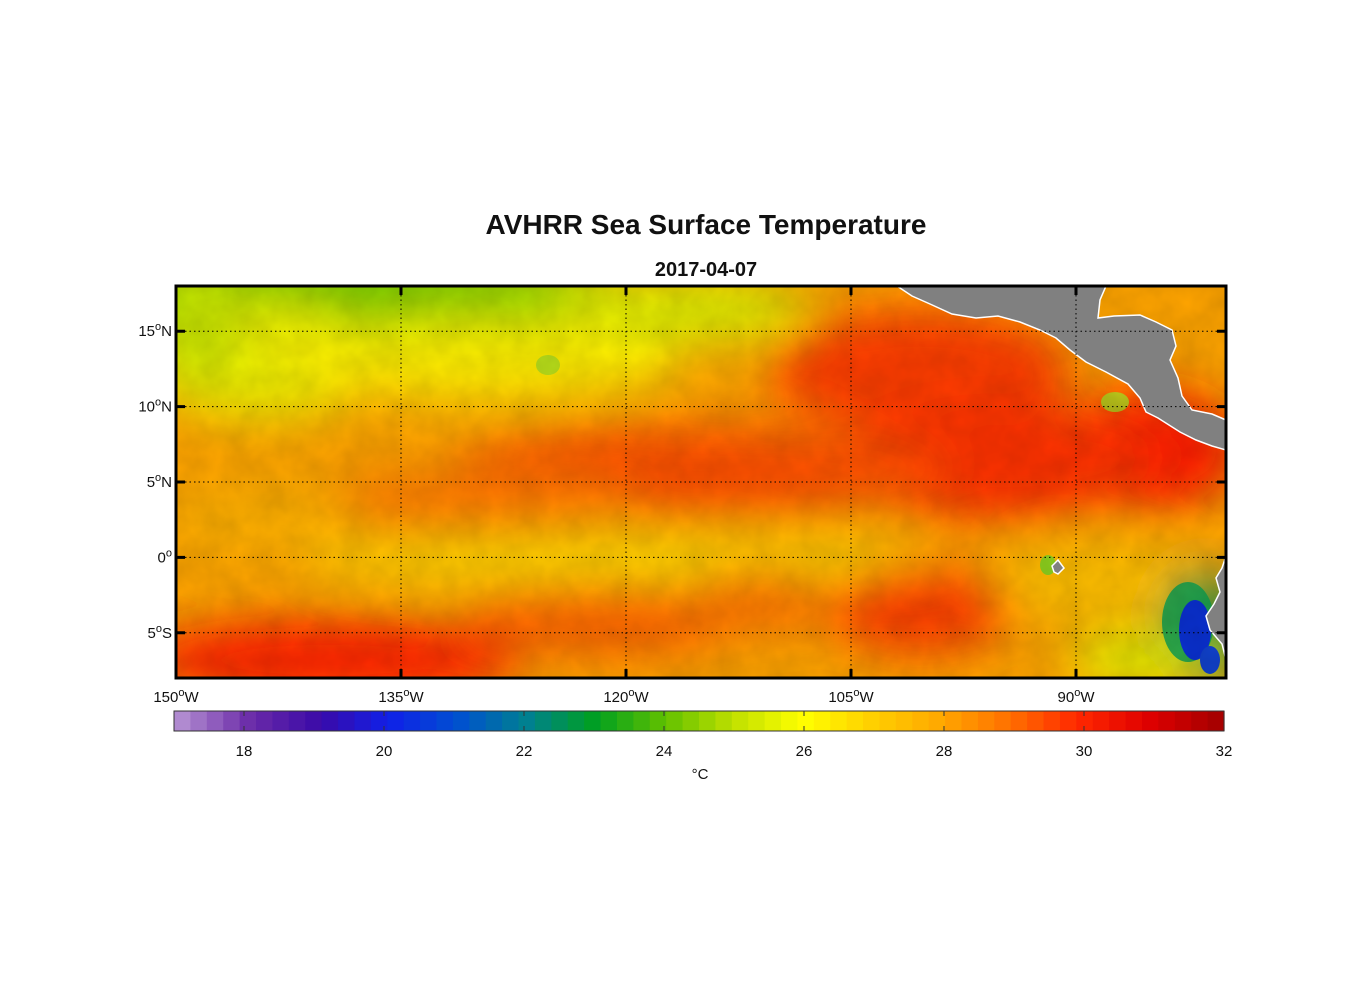 The image size is (1356, 1000). What do you see at coordinates (1077, 696) in the screenshot?
I see `x-tick-label: 90oW` at bounding box center [1077, 696].